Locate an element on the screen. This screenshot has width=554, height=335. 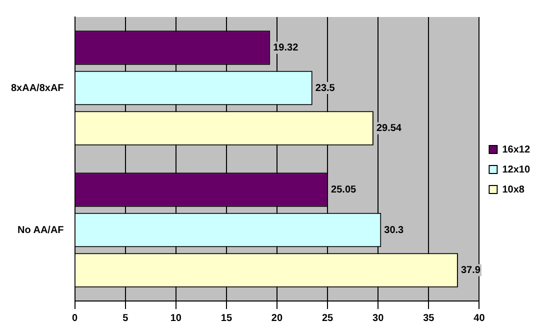
x-tick-label: 15 is located at coordinates (226, 318).